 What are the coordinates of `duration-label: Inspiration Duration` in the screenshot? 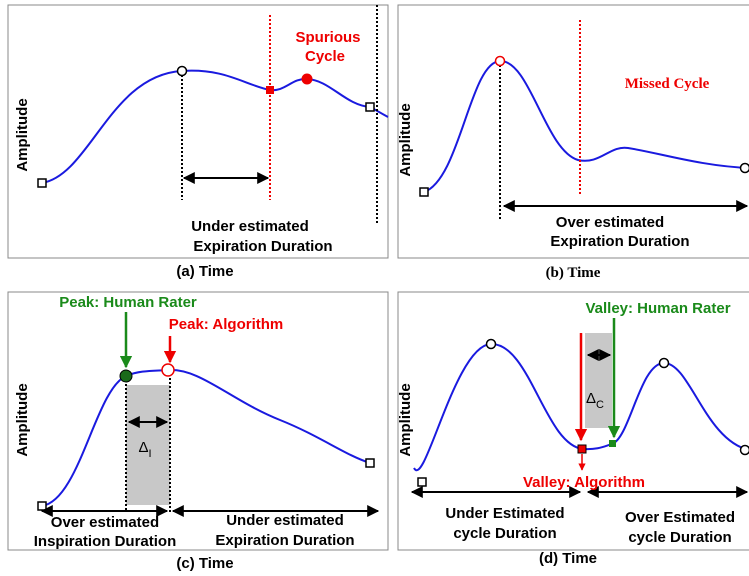 It's located at (105, 541).